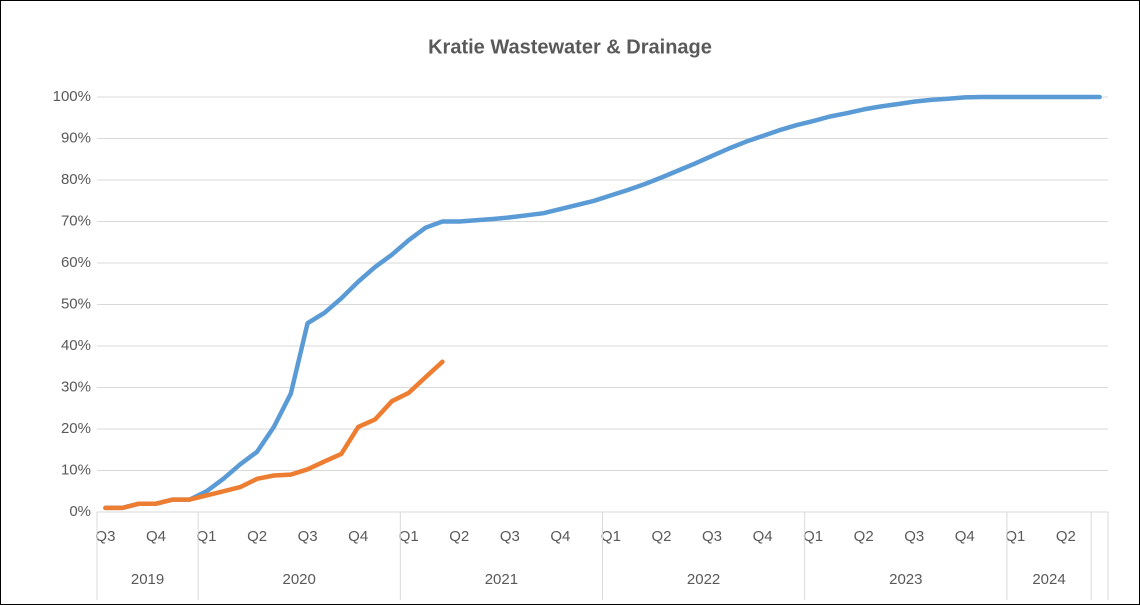  I want to click on y-tick-label: 0%, so click(80, 511).